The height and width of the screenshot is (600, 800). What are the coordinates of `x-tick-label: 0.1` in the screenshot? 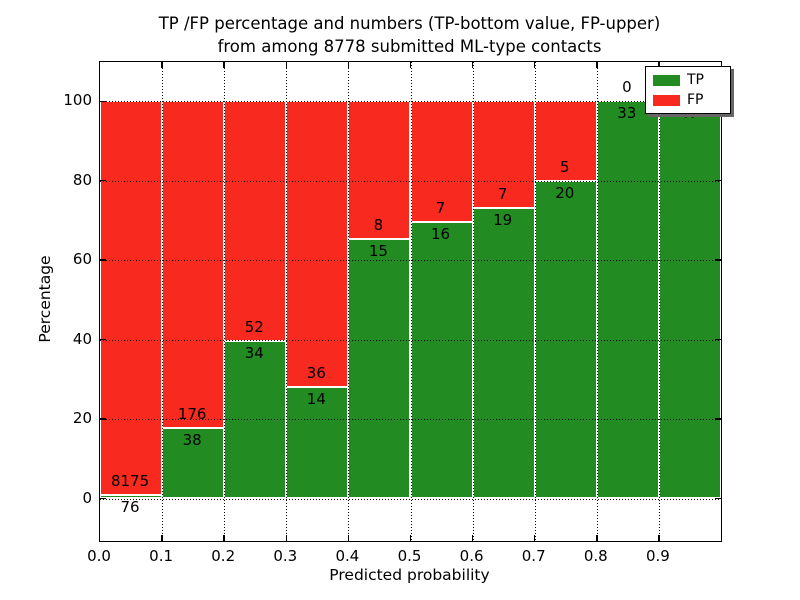 It's located at (161, 556).